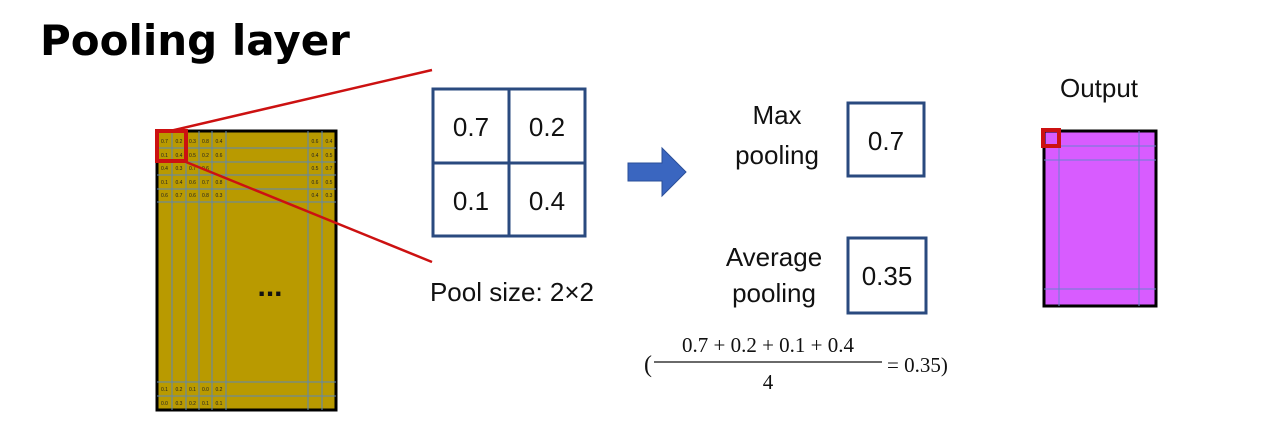 The image size is (1264, 428). I want to click on avg-pooling-label-1: Average, so click(774, 257).